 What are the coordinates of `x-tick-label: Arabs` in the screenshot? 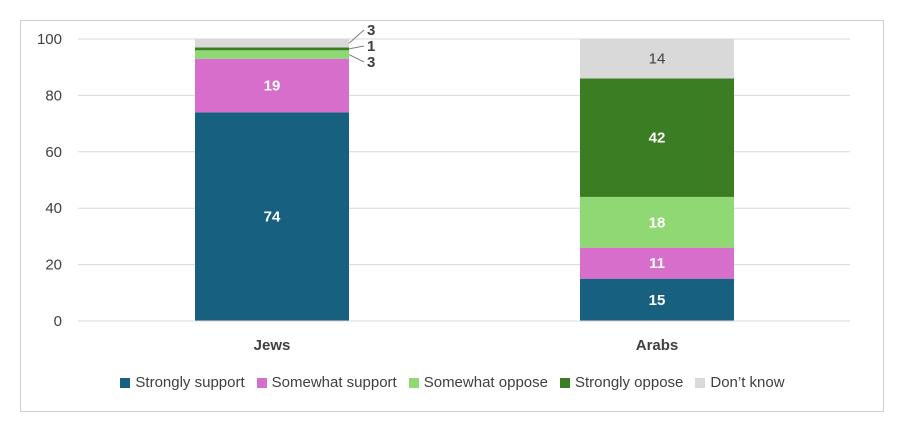 It's located at (657, 345).